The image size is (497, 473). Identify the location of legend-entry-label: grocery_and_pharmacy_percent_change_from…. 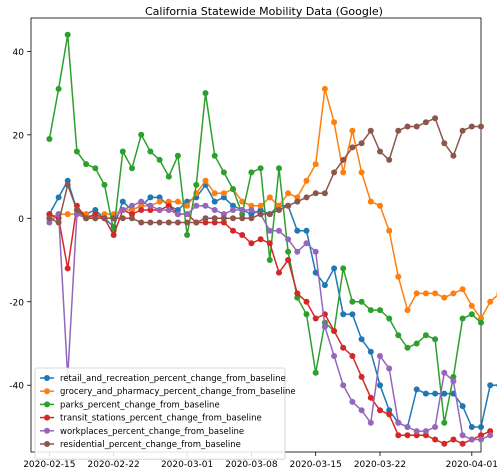
(178, 392).